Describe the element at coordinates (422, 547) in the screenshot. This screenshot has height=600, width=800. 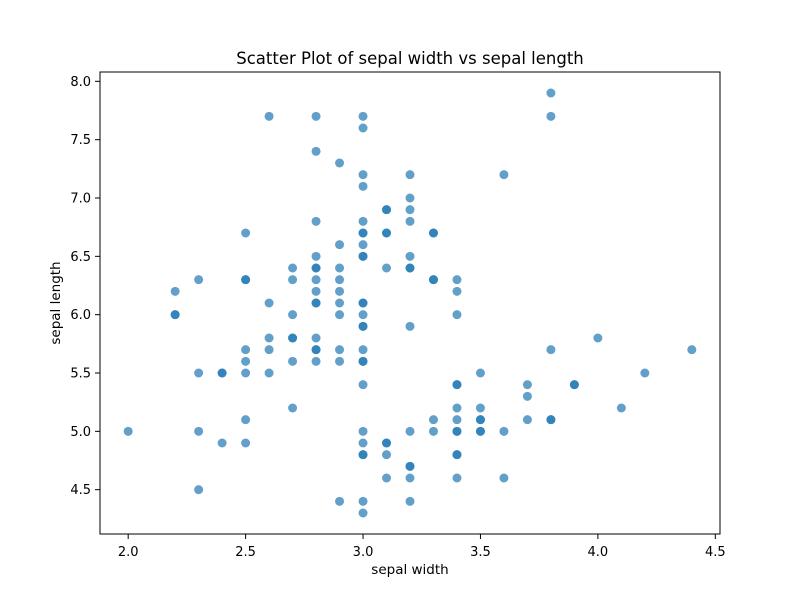
I see `x-axis-ticks: 2.0 2.5 3.0 3.5 4.0 4.5` at that location.